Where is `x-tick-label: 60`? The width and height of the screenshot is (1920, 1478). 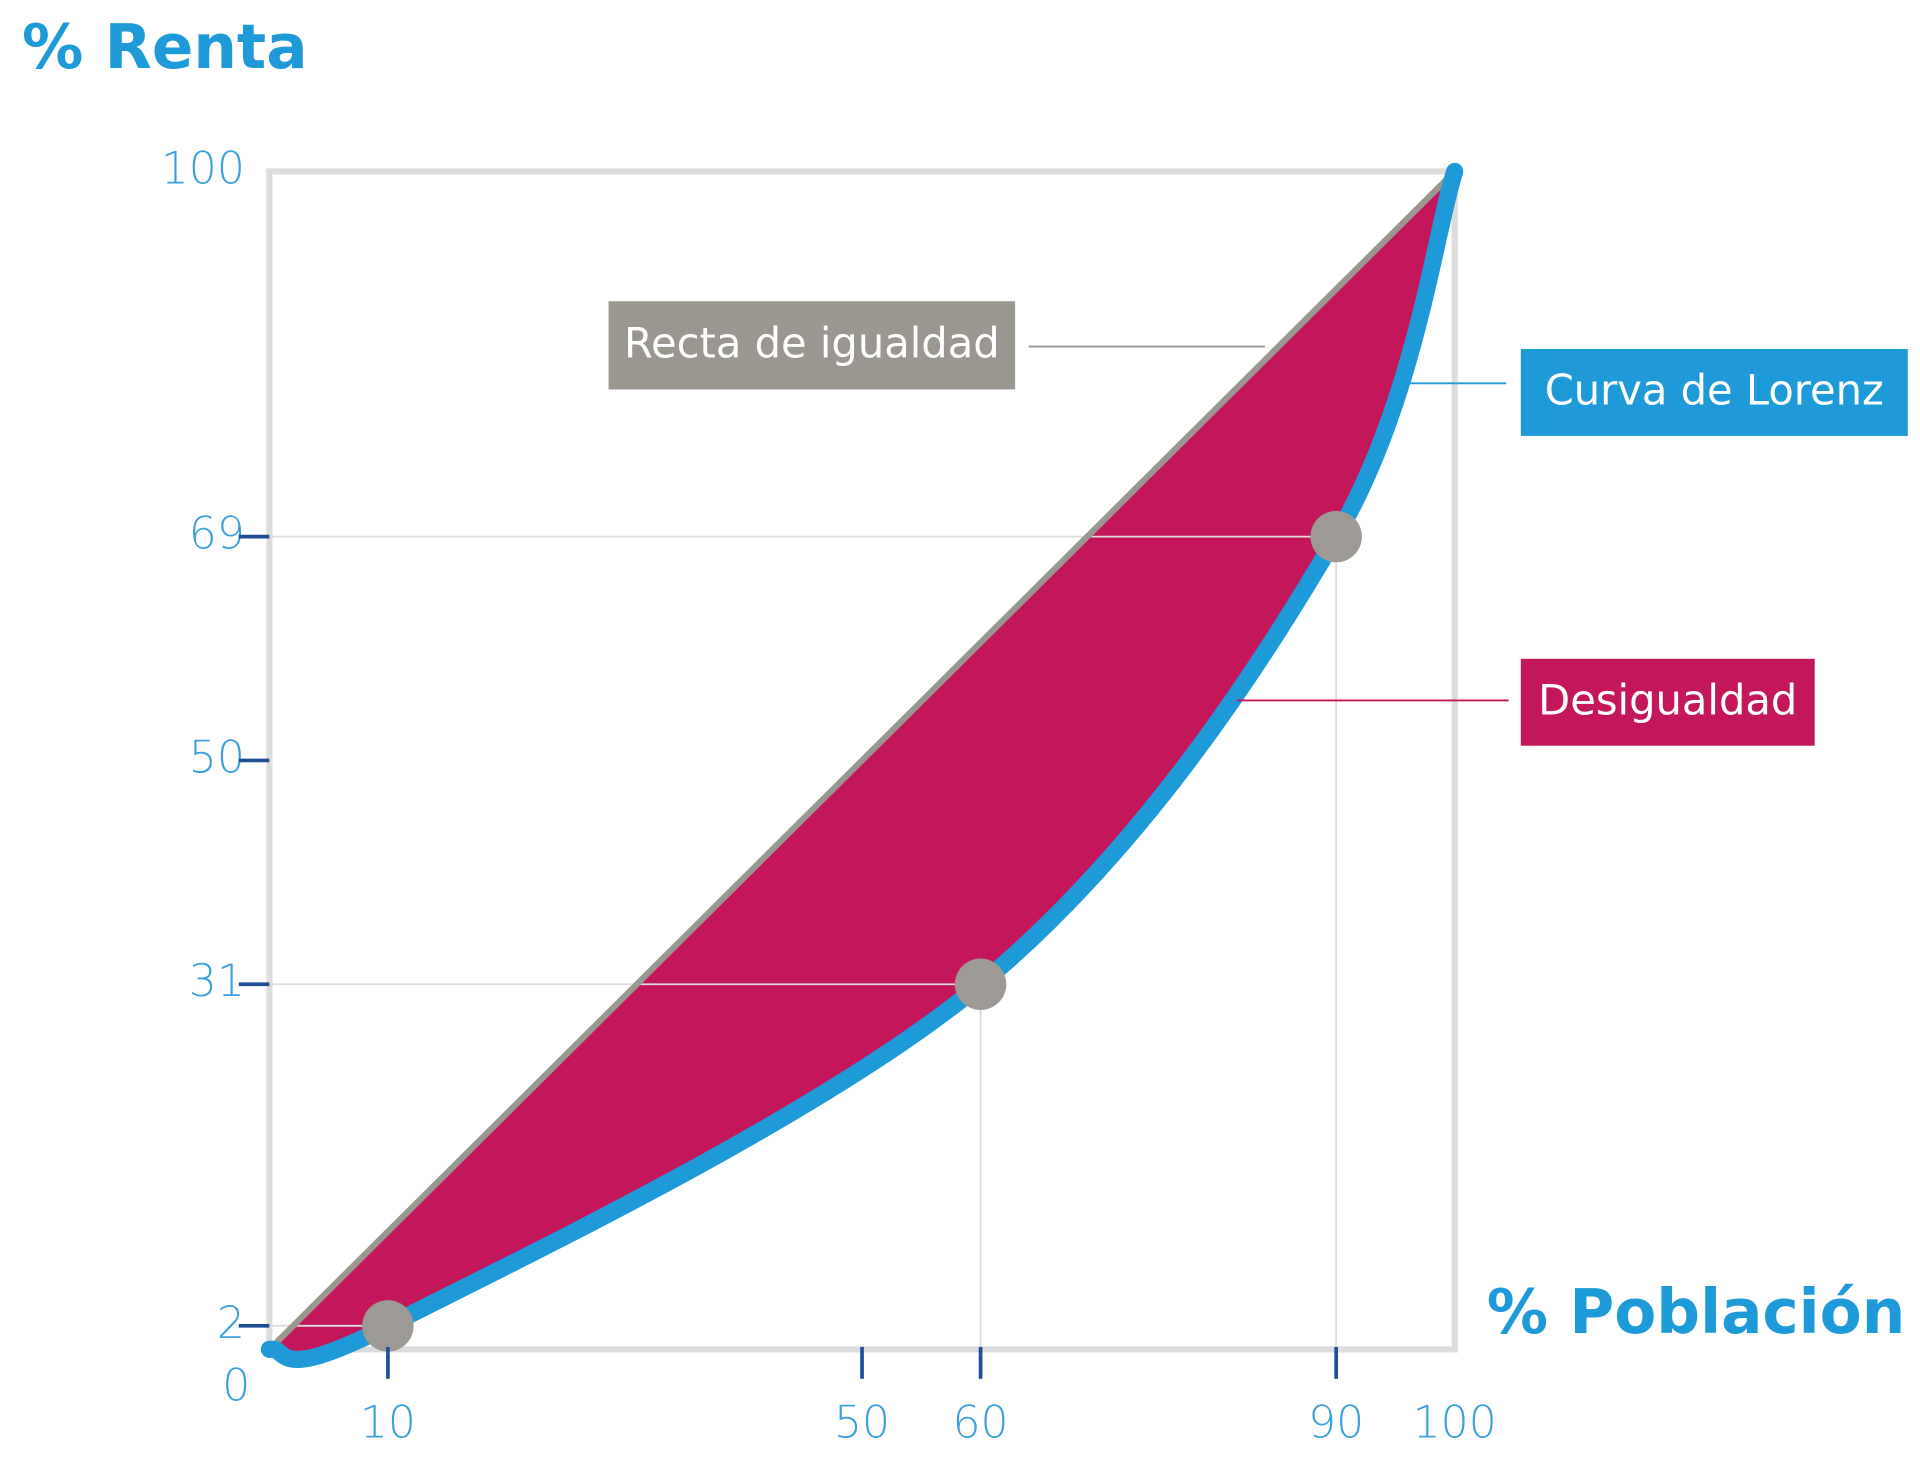 x-tick-label: 60 is located at coordinates (981, 1422).